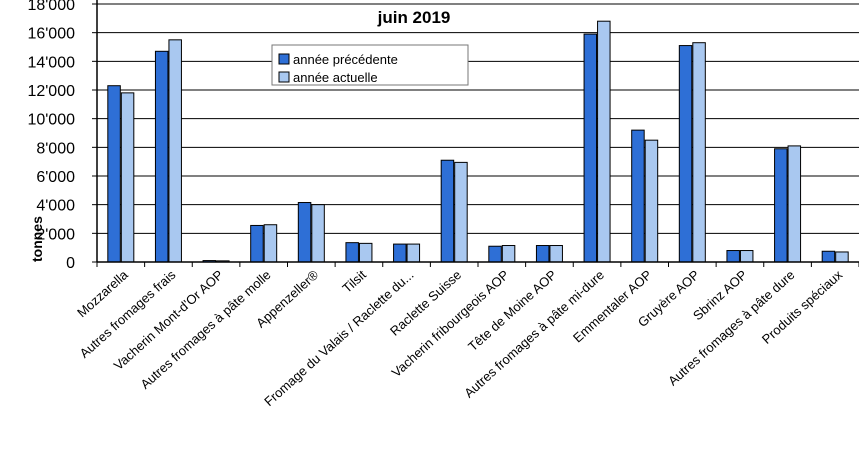  What do you see at coordinates (51, 7) in the screenshot?
I see `y-tick-label: 18'000` at bounding box center [51, 7].